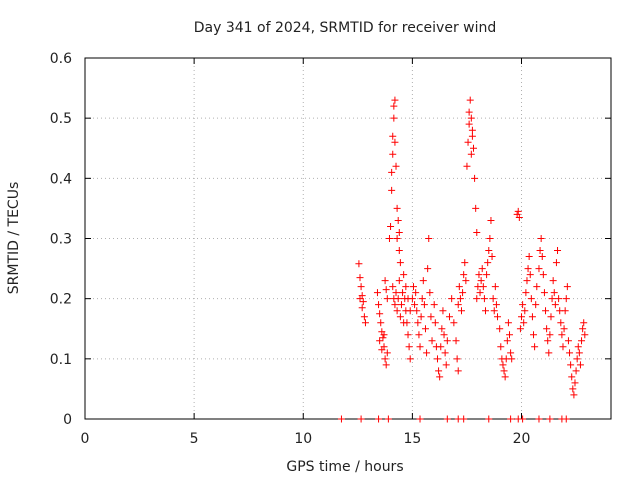 The image size is (640, 480). What do you see at coordinates (61, 59) in the screenshot?
I see `y-tick-label: 0.6` at bounding box center [61, 59].